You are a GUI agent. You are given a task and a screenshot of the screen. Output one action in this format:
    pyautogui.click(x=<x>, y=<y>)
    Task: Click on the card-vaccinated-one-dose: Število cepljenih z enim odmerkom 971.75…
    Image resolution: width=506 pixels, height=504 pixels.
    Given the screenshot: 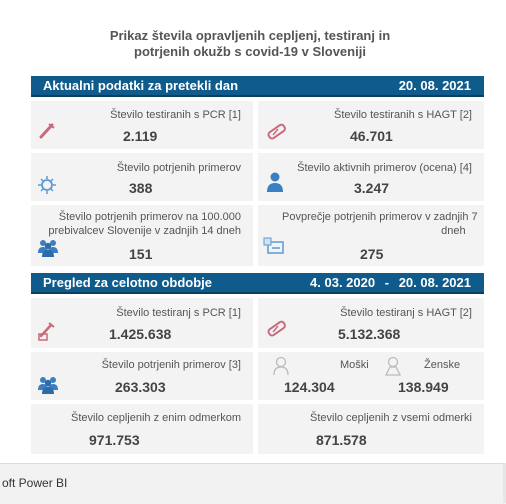 What is the action you would take?
    pyautogui.click(x=142, y=429)
    